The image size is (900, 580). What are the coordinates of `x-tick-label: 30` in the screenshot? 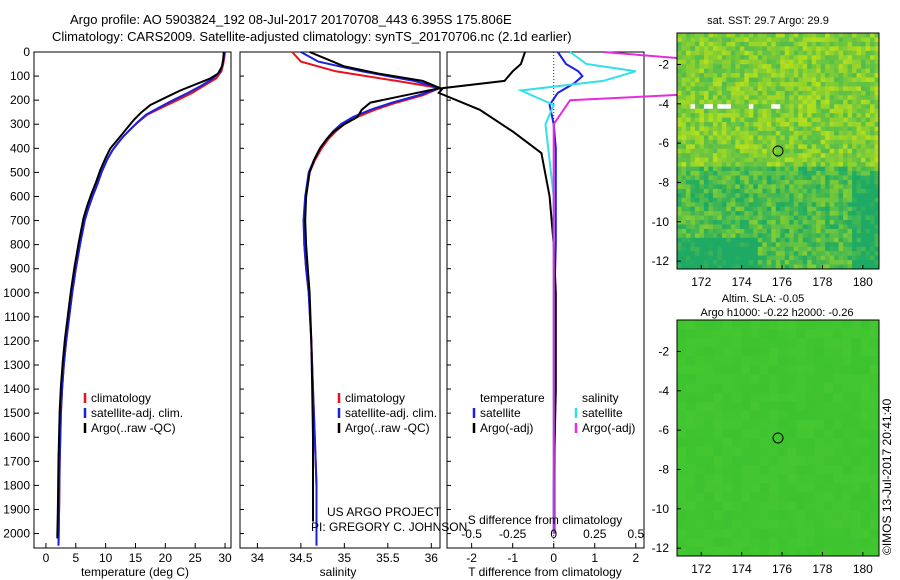 It's located at (225, 558).